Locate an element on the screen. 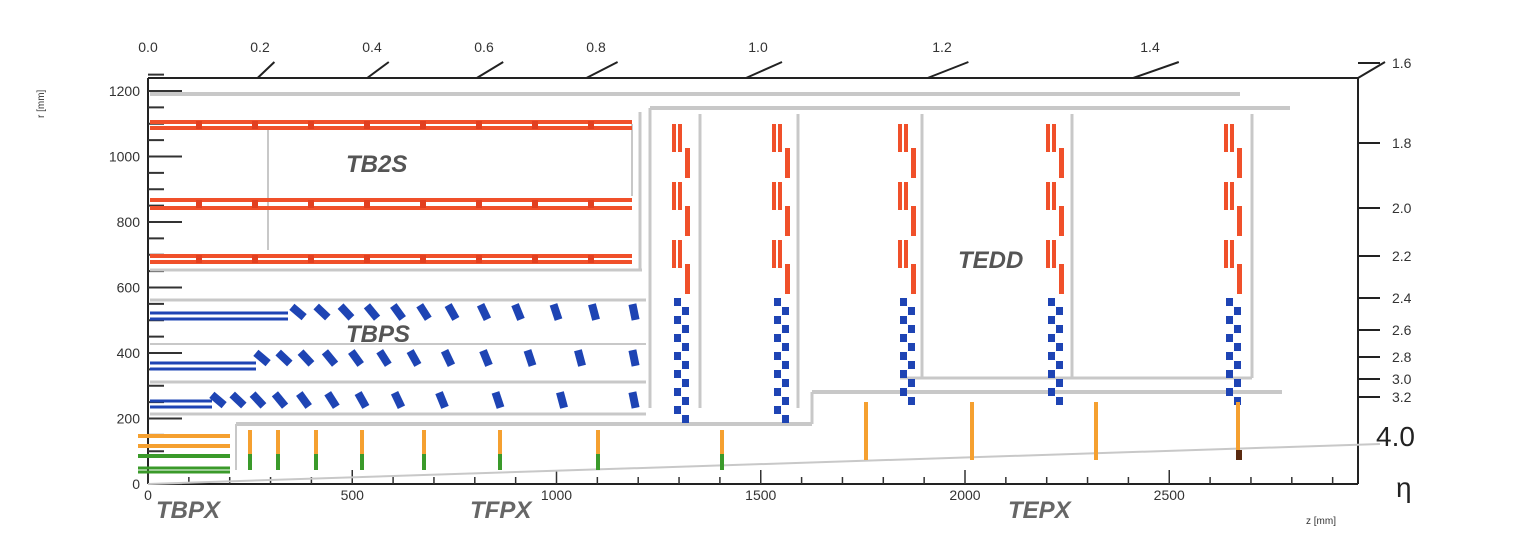 The width and height of the screenshot is (1536, 557). eta-top-label: 1.4 is located at coordinates (1150, 47).